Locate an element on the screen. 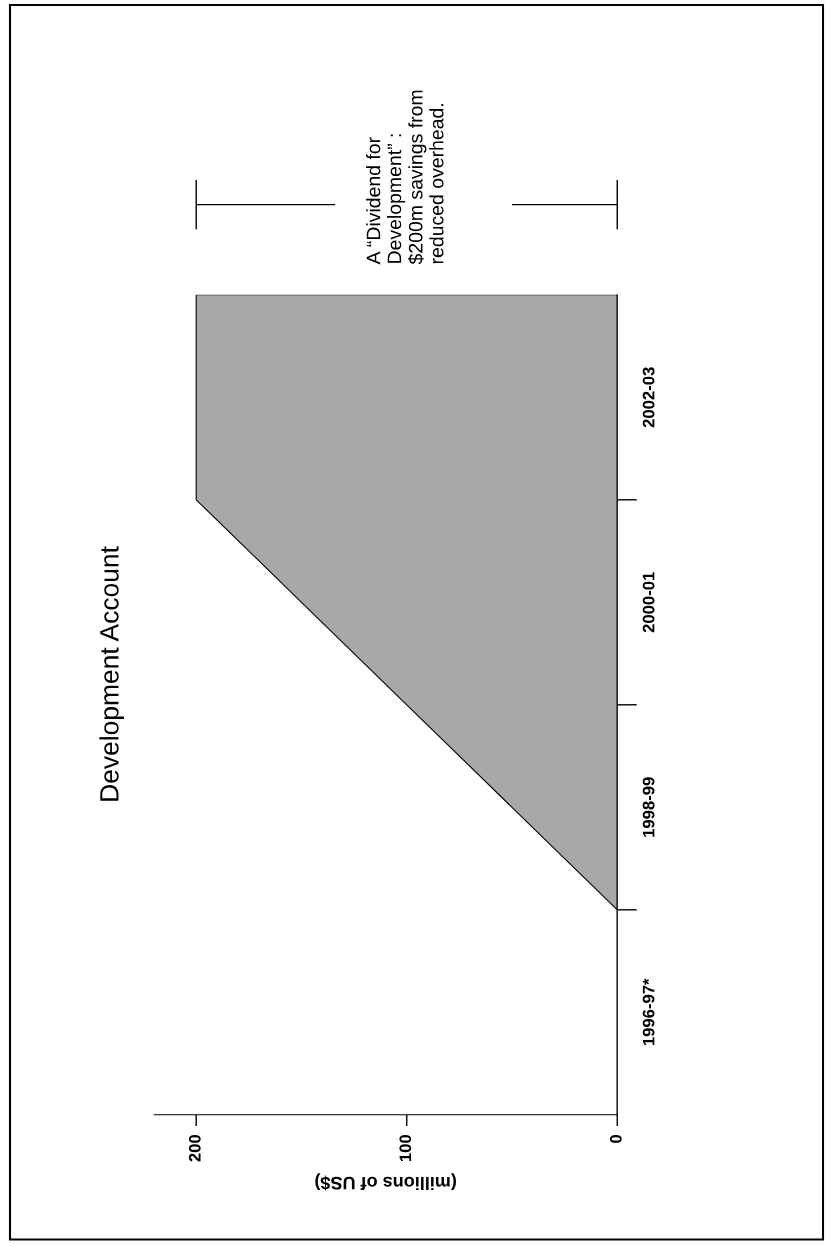 Image resolution: width=833 pixels, height=1247 pixels. y-tick-label: 1998-99 is located at coordinates (648, 807).